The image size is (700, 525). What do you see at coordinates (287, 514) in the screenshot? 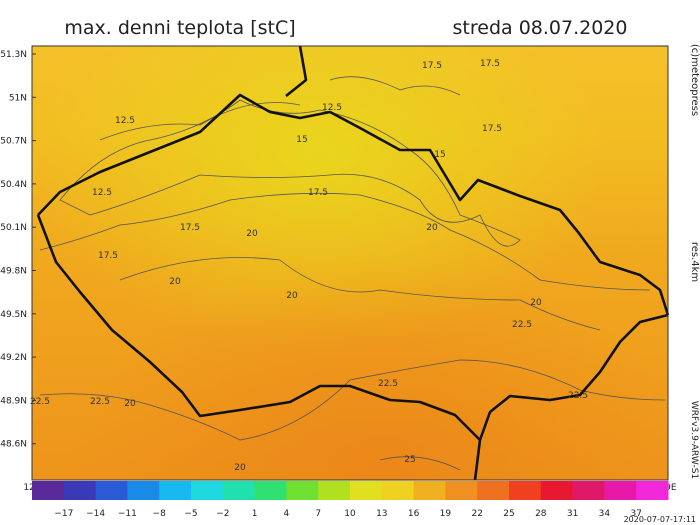
I see `colorbar-label: 4` at bounding box center [287, 514].